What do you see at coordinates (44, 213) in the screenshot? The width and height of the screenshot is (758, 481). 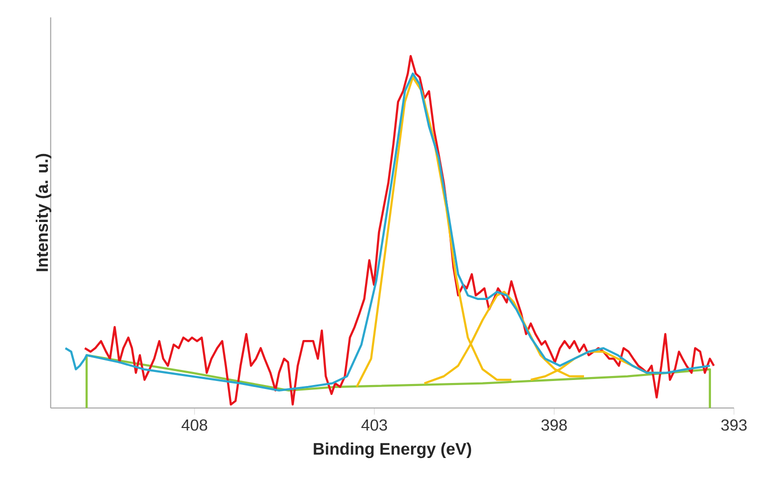 I see `y-axis-title: Intensity (a. u.)` at bounding box center [44, 213].